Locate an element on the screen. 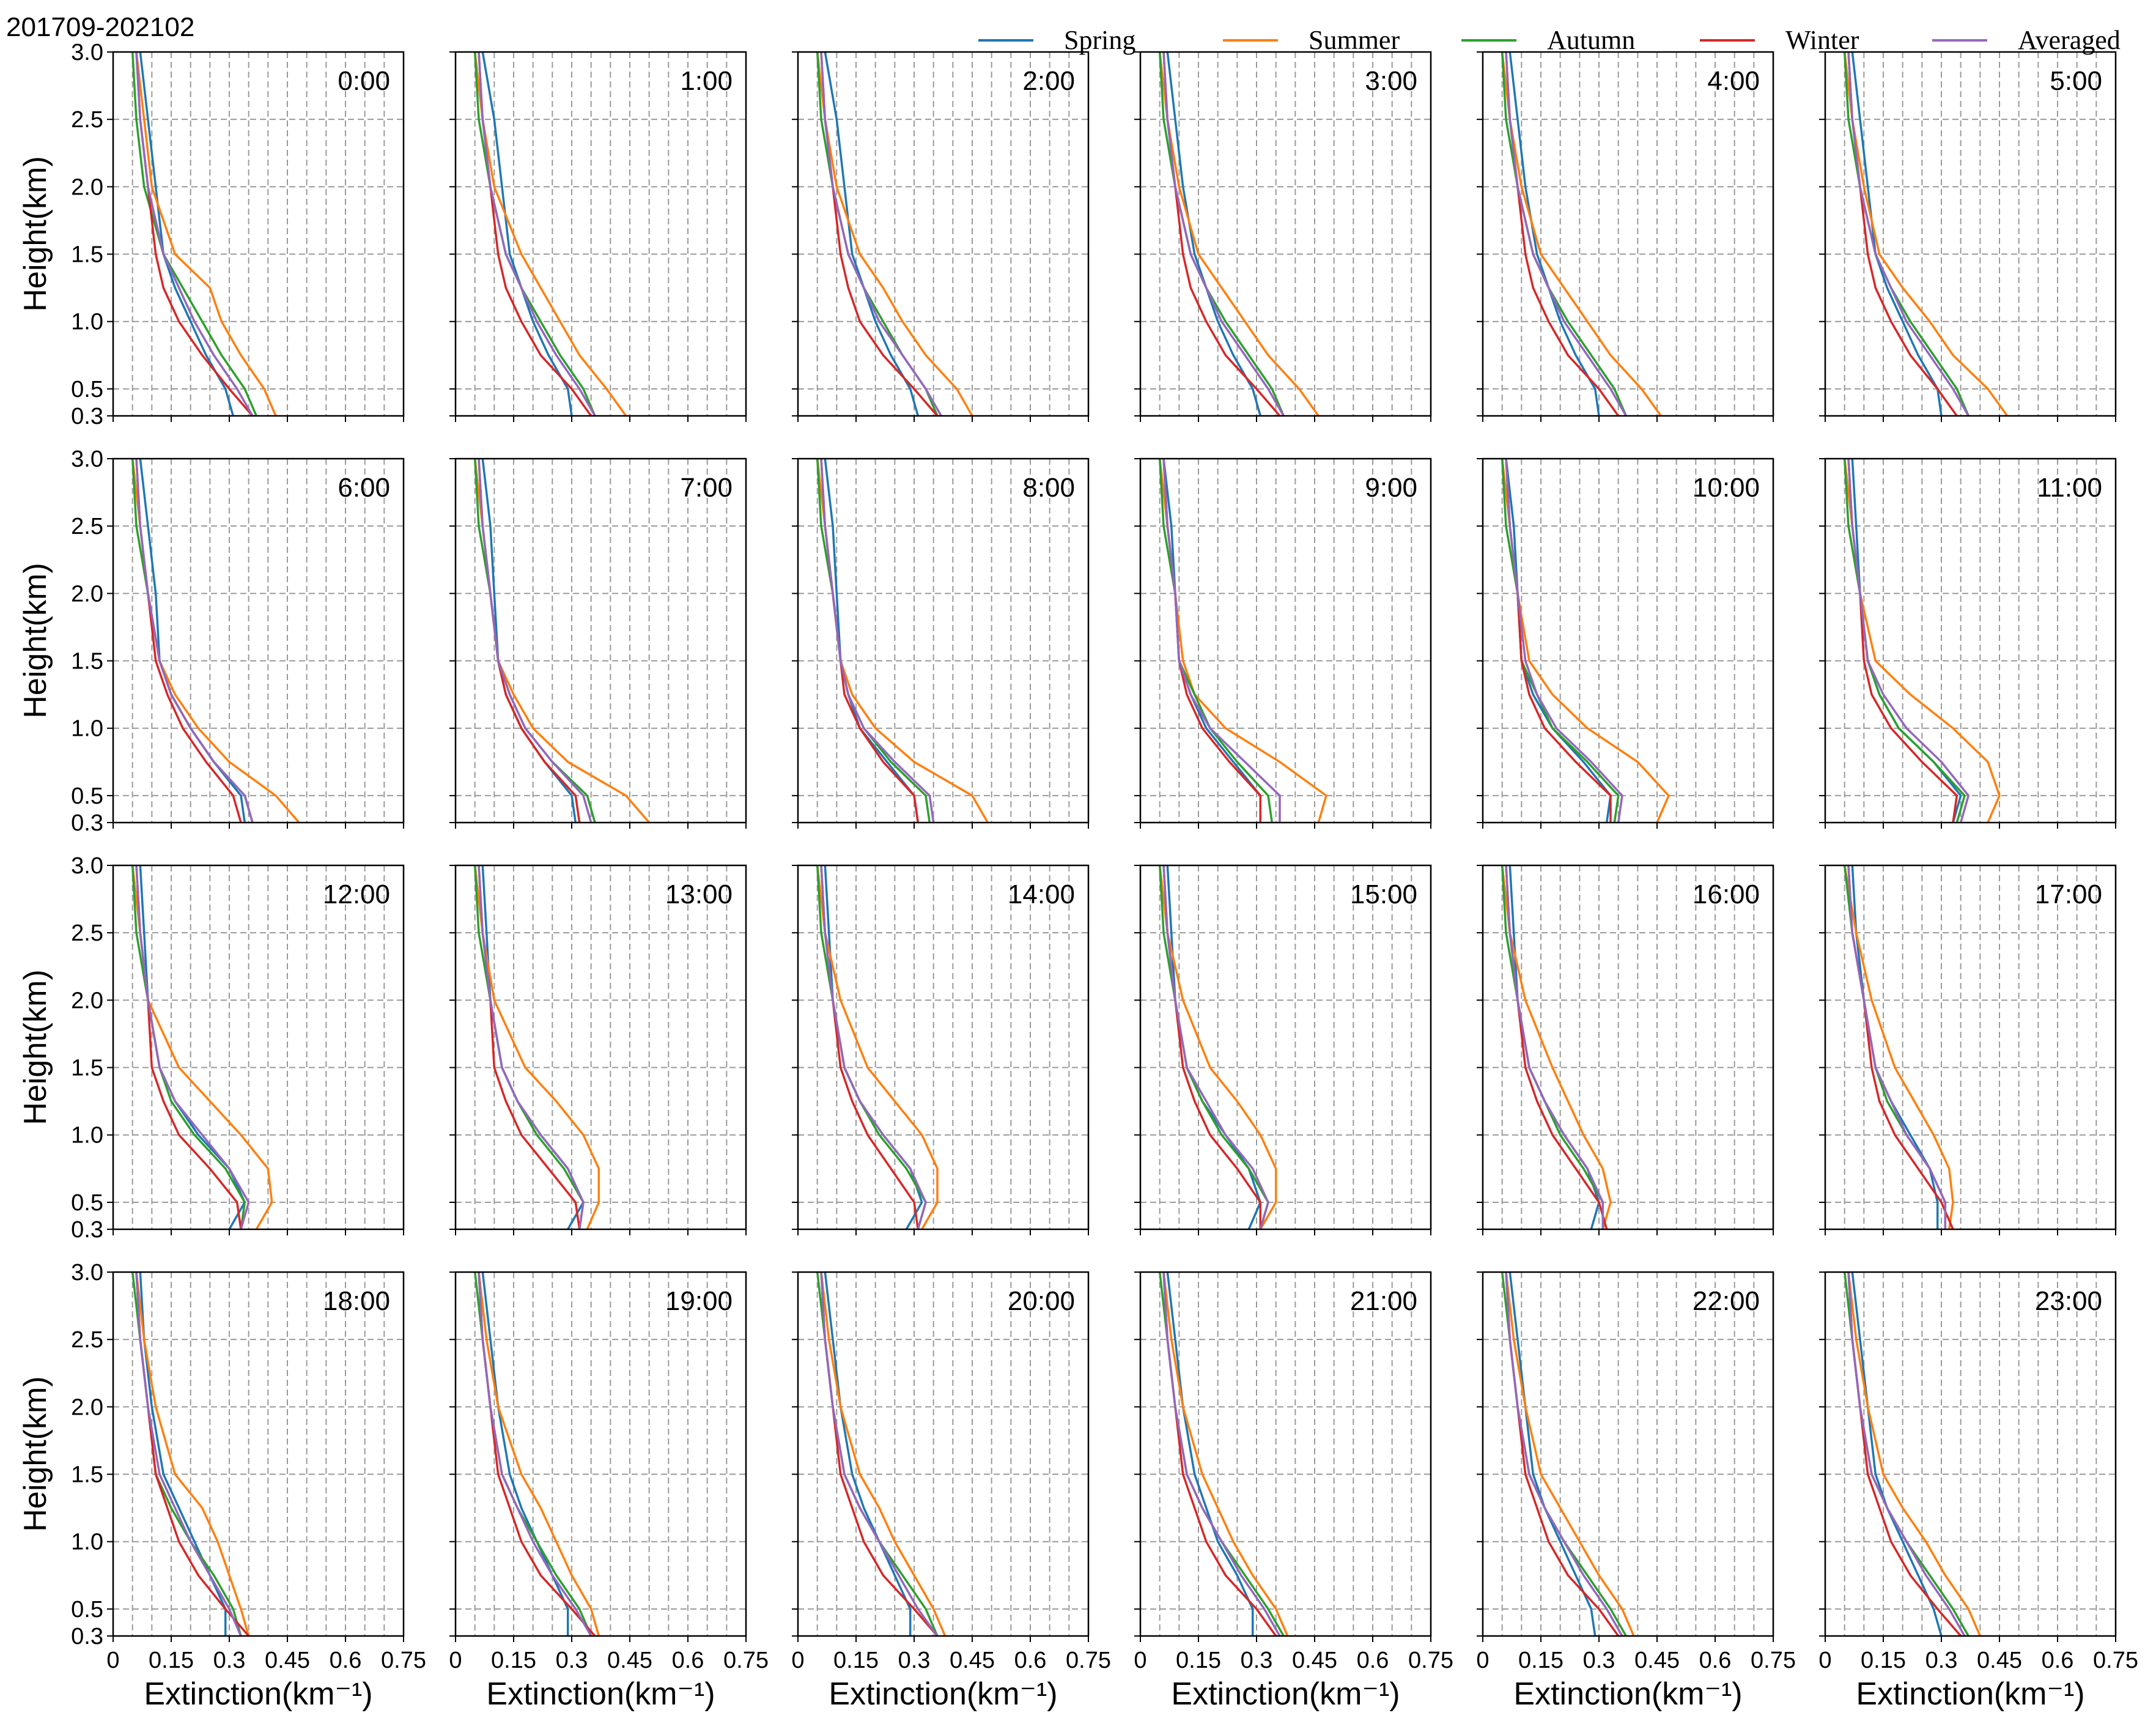 Image resolution: width=2156 pixels, height=1732 pixels. panel-5: 5:00 is located at coordinates (1968, 236).